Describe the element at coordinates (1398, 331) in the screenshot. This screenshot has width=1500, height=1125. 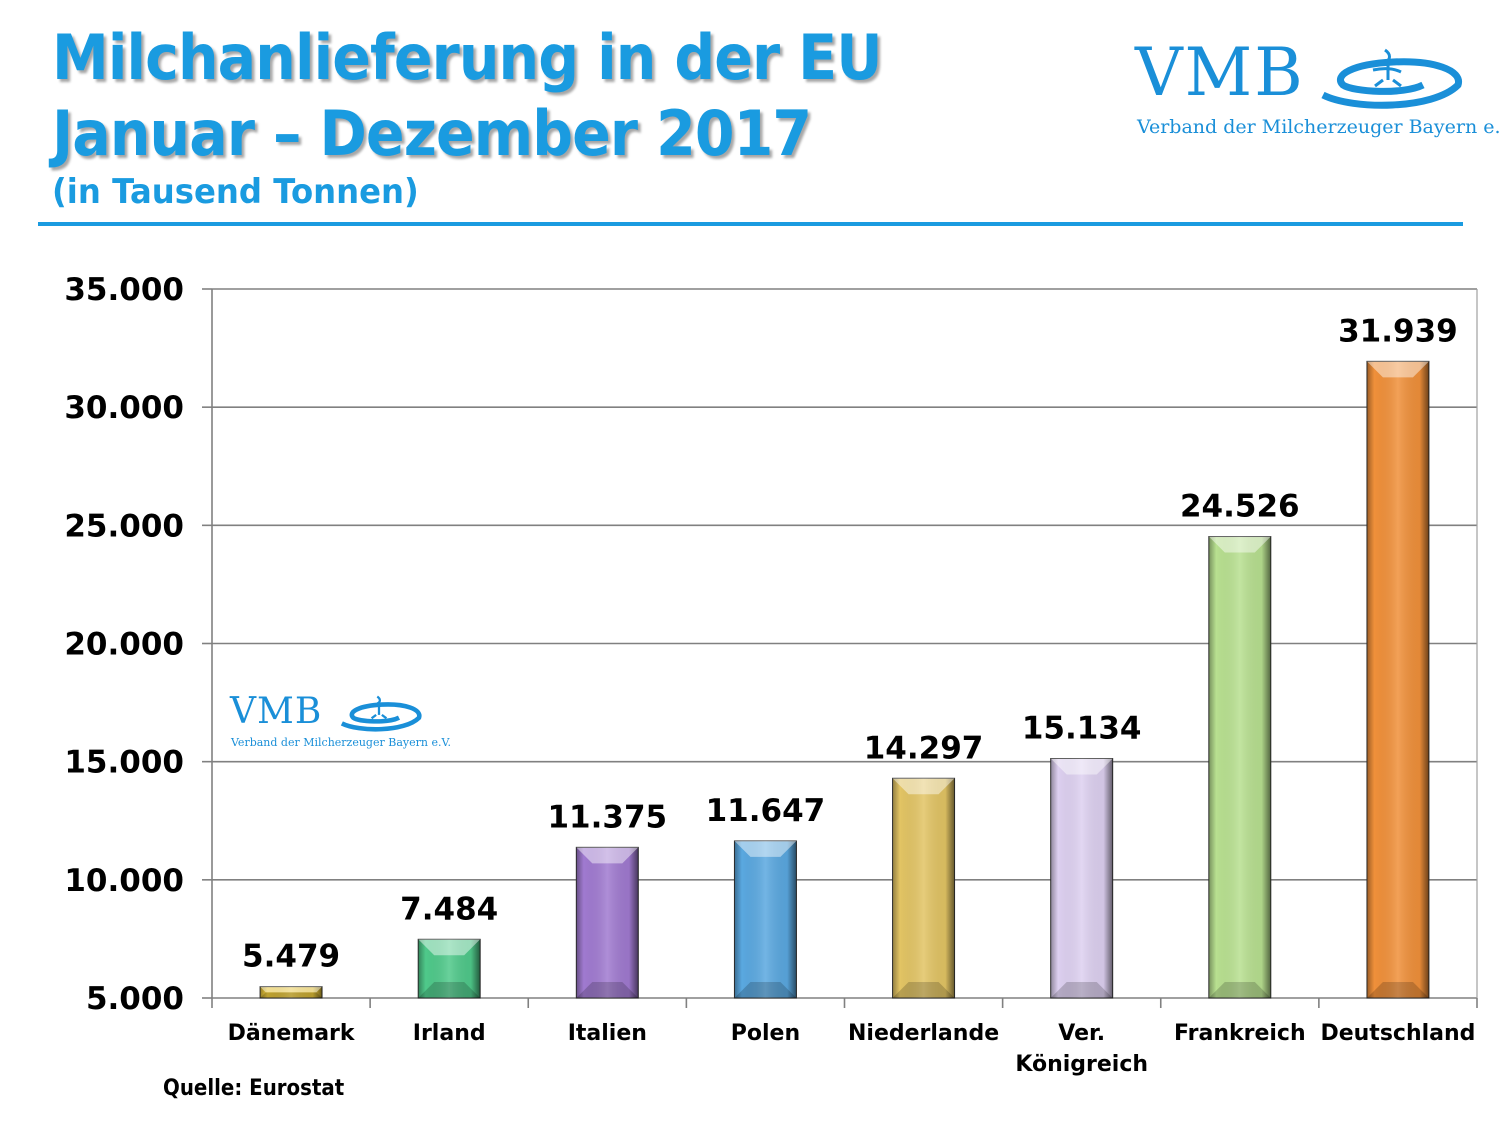
I see `value-label: 31.939` at that location.